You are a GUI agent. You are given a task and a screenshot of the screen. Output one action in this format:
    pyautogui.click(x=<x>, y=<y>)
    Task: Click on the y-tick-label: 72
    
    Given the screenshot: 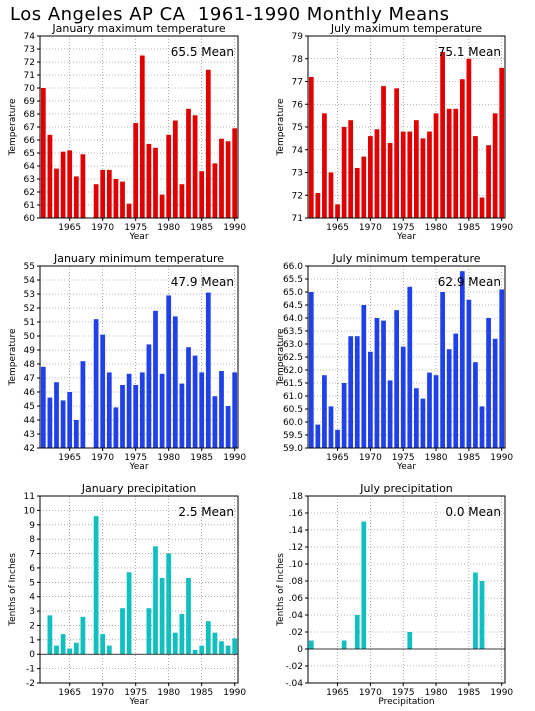 What is the action you would take?
    pyautogui.click(x=297, y=196)
    